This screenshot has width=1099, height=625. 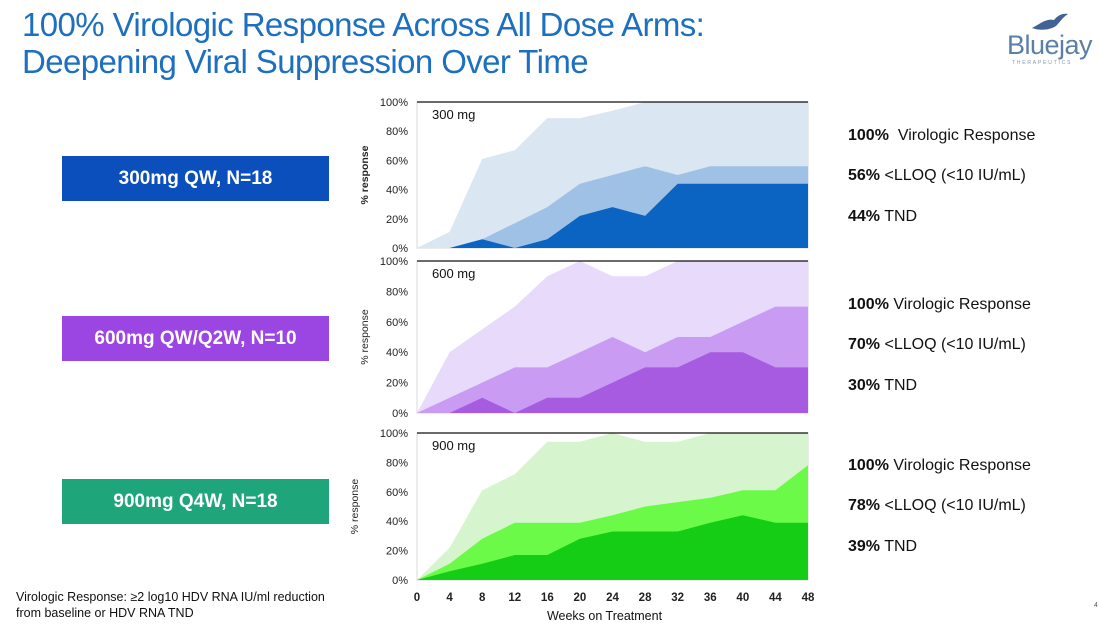 I want to click on arm-label-900mg: 900mg Q4W, N=18, so click(x=195, y=501).